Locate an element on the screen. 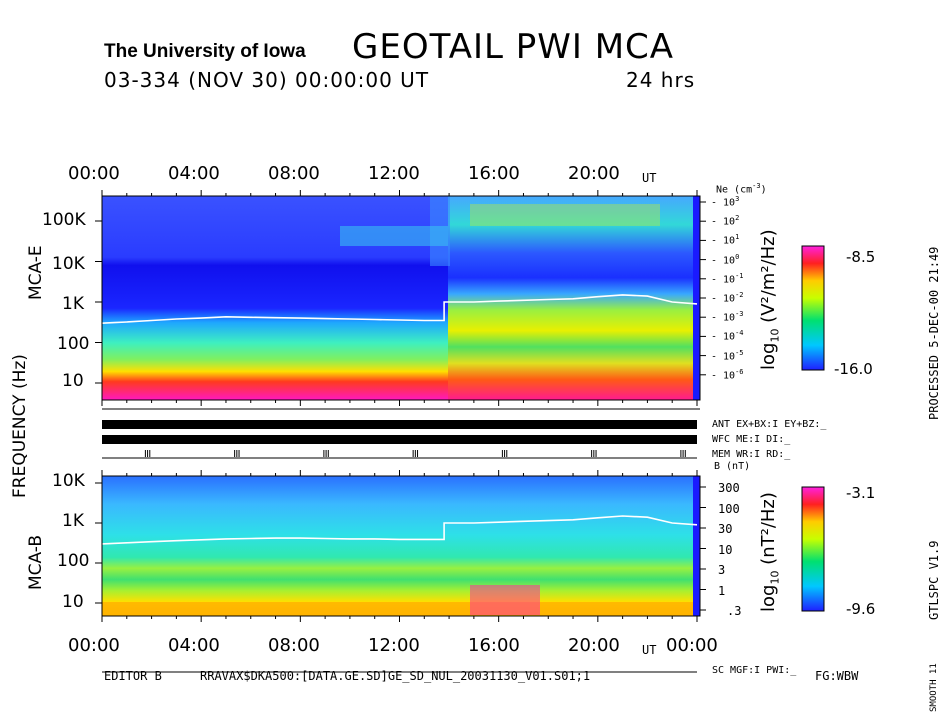 This screenshot has width=945, height=720. ne-tick-label: - 10-3 is located at coordinates (727, 317).